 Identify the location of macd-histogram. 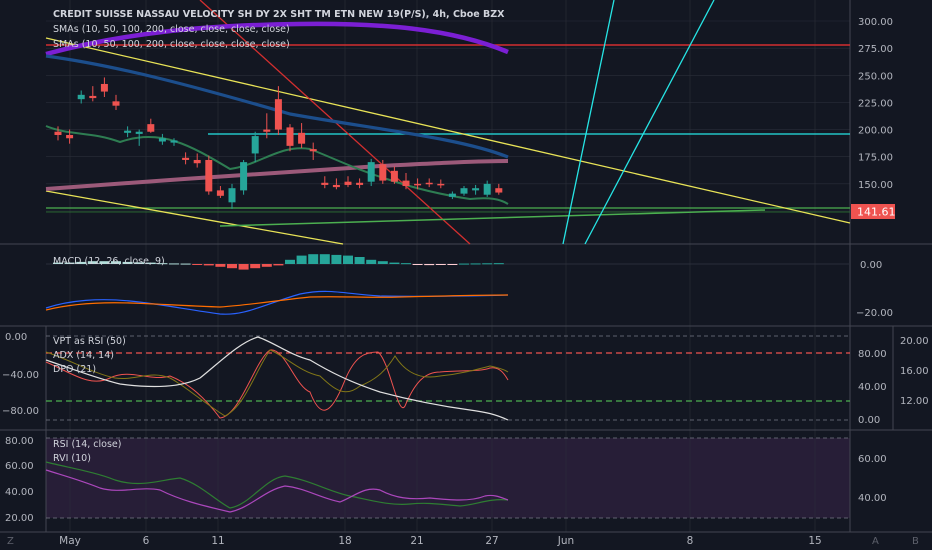
(278, 262).